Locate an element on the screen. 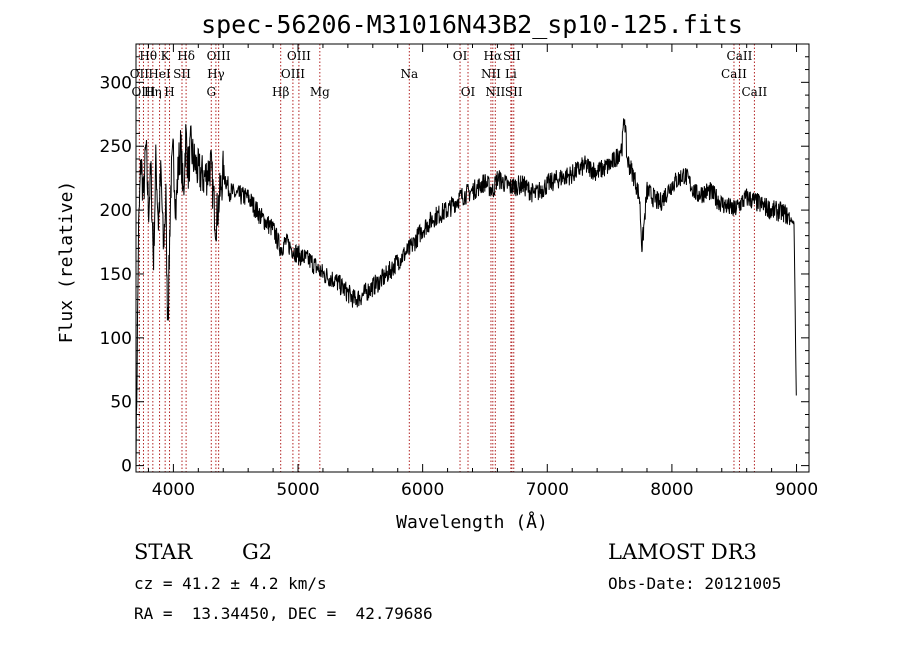 This screenshot has height=649, width=900. marker-label-11: G is located at coordinates (211, 92).